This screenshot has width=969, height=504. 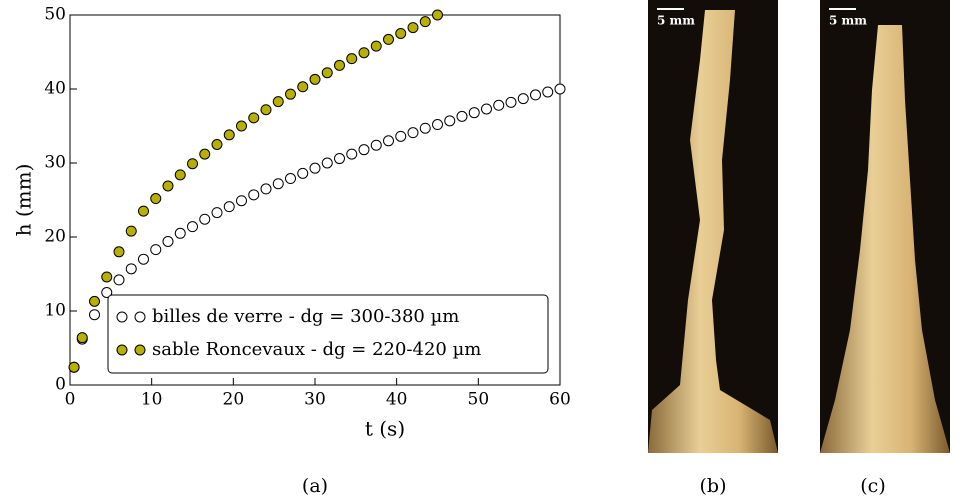 I want to click on y-tick-label: 10, so click(x=55, y=311).